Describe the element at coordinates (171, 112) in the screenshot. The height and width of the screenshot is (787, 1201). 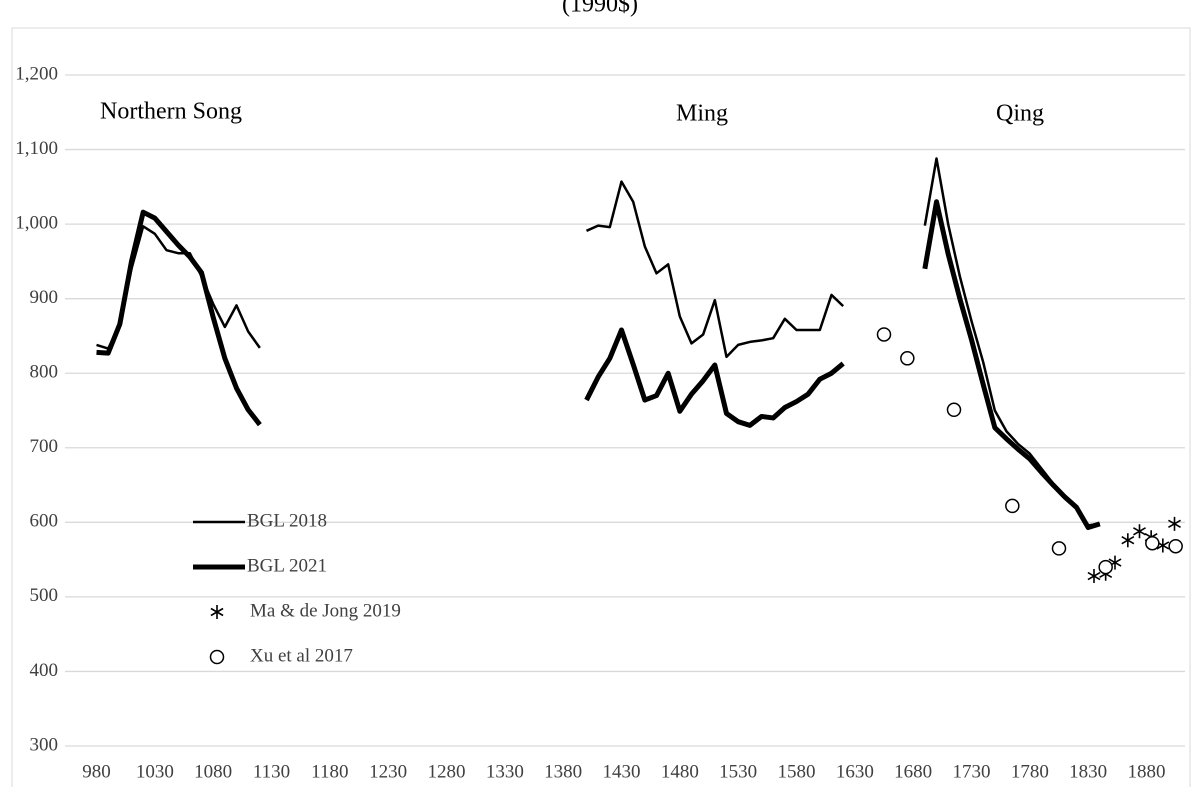
I see `annotation: Northern Song` at that location.